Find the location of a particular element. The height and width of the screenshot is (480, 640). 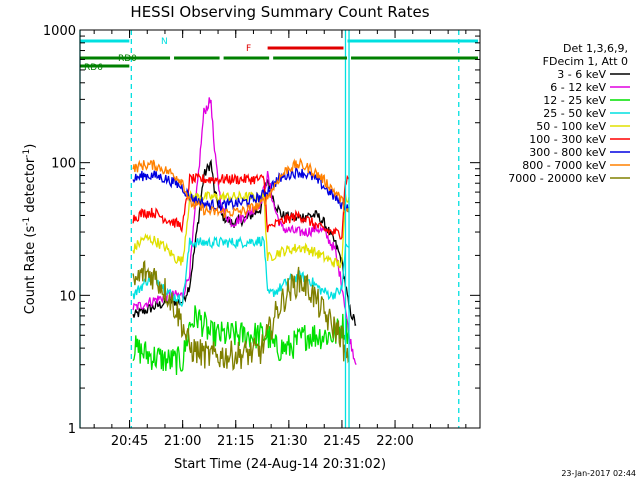

x-tick-label-2: 21:15 is located at coordinates (235, 441).